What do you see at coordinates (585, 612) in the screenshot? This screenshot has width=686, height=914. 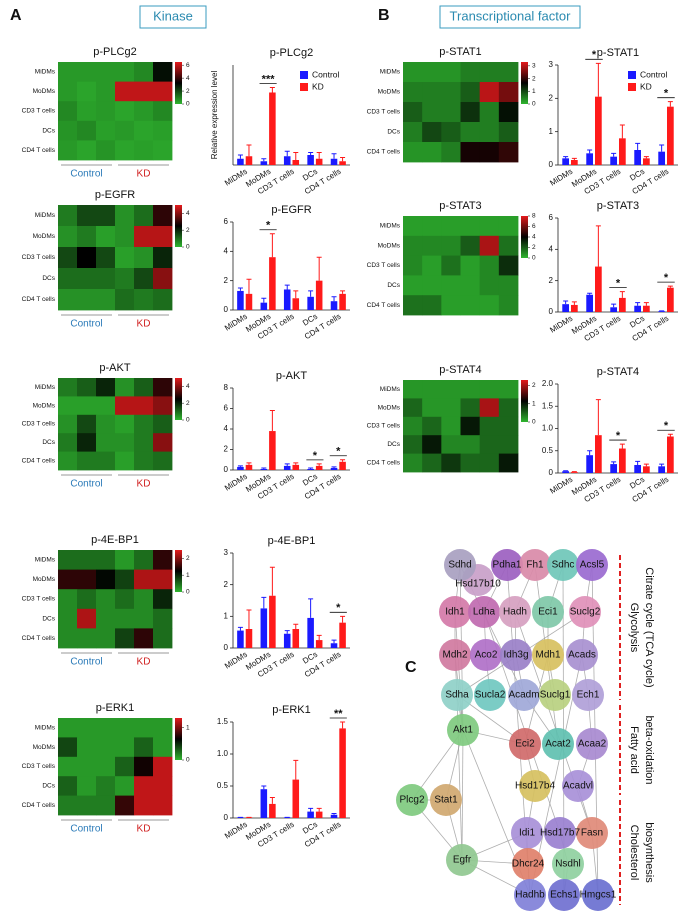 I see `node-label: Suclg2` at bounding box center [585, 612].